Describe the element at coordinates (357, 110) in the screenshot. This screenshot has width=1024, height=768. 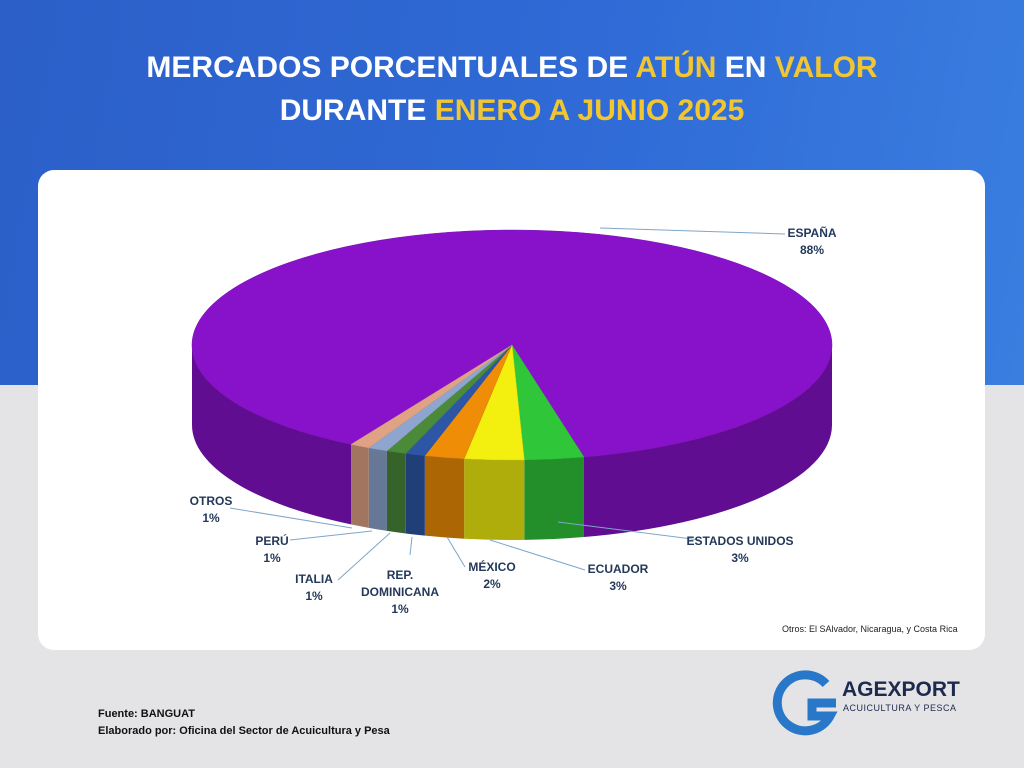
I see `title-part: DURANTE` at that location.